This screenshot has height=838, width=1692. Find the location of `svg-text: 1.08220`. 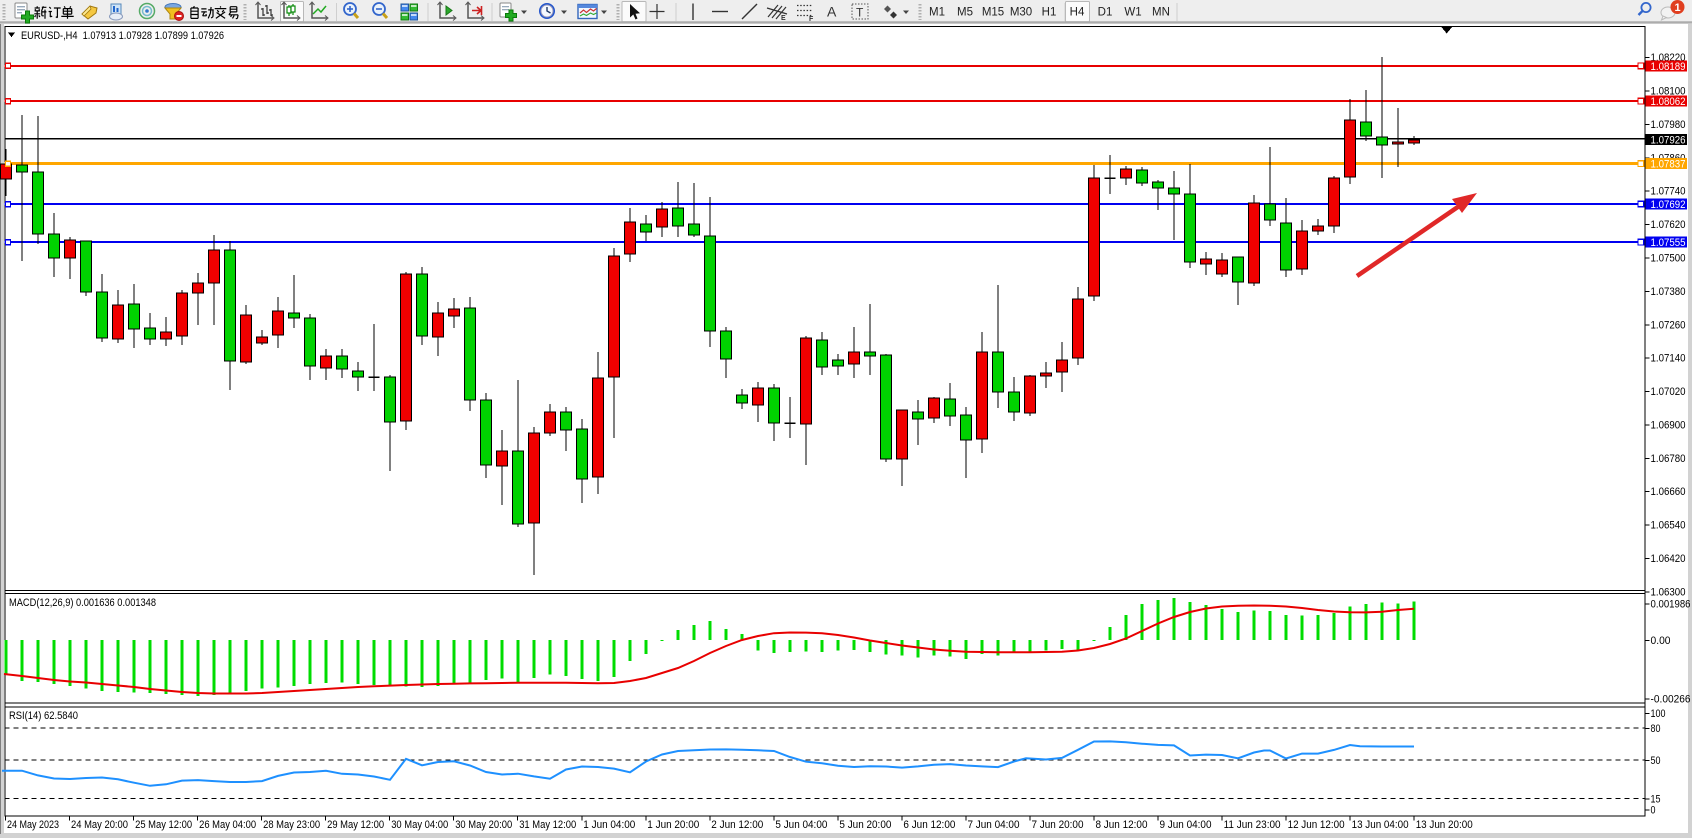

svg-text: 1.08220 is located at coordinates (1668, 58).